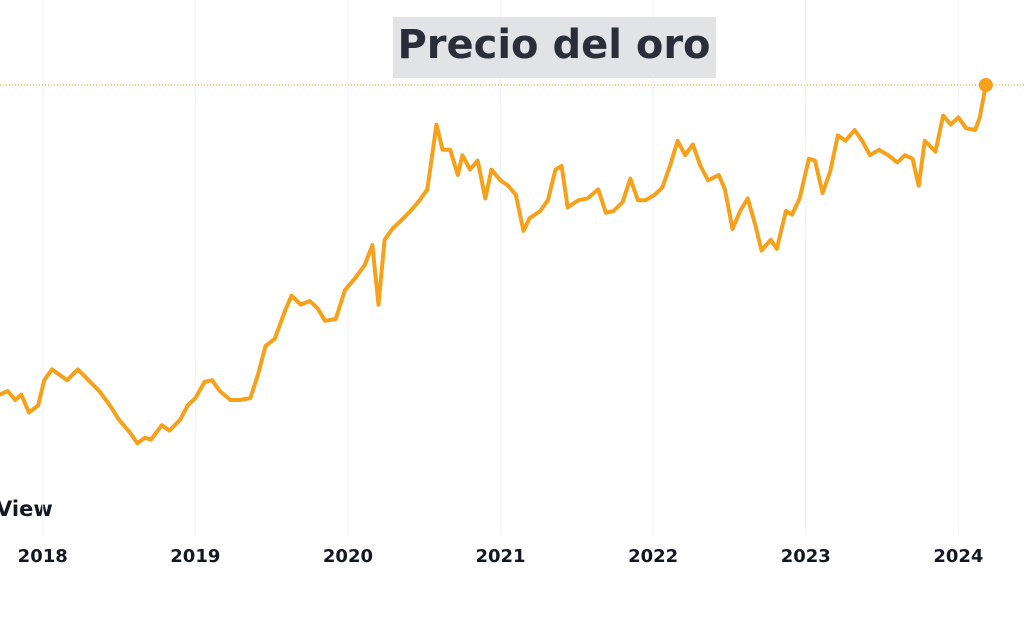 Image resolution: width=1024 pixels, height=633 pixels. What do you see at coordinates (348, 556) in the screenshot?
I see `x-tick-label: 2020` at bounding box center [348, 556].